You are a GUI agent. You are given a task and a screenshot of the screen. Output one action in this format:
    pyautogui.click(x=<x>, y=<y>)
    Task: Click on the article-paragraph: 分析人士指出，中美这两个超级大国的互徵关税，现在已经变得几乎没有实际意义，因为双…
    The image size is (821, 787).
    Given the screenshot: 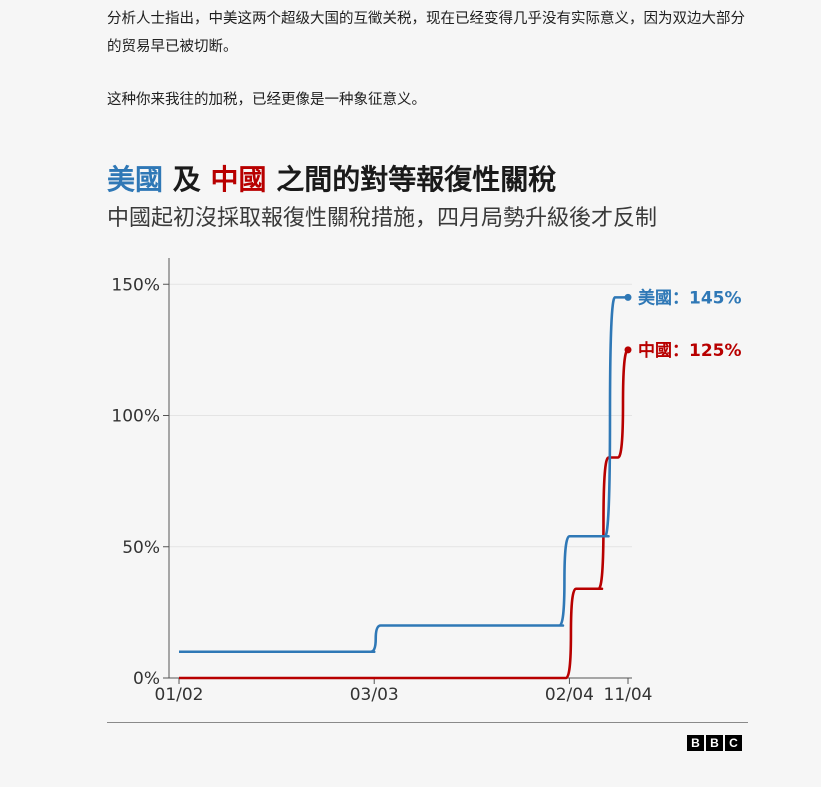 What is the action you would take?
    pyautogui.click(x=426, y=33)
    